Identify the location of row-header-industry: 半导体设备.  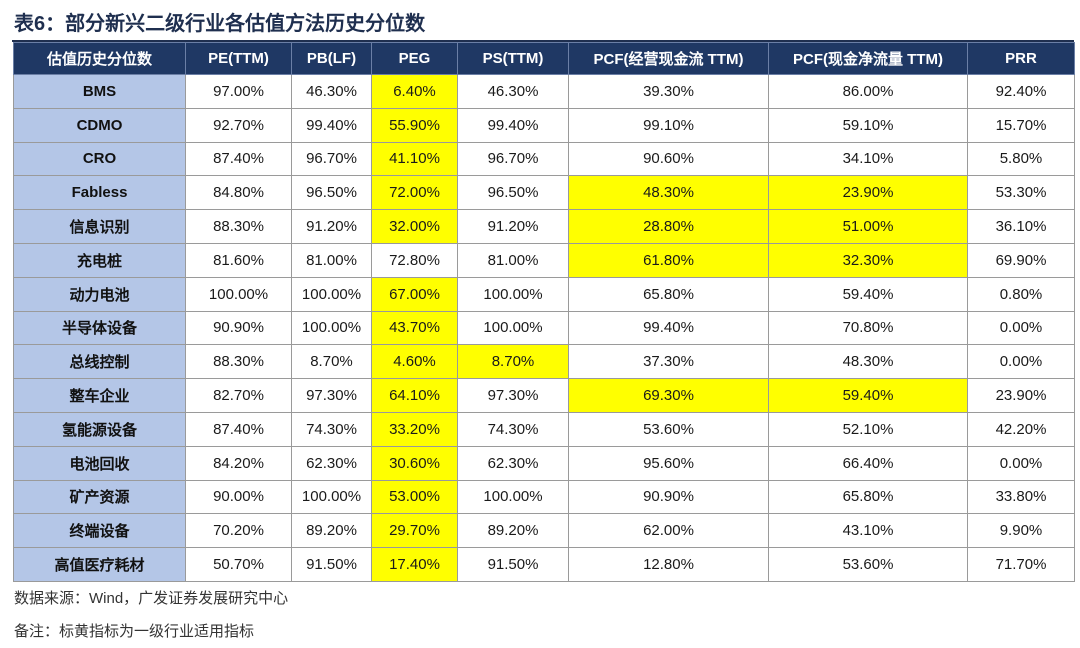
(99, 328).